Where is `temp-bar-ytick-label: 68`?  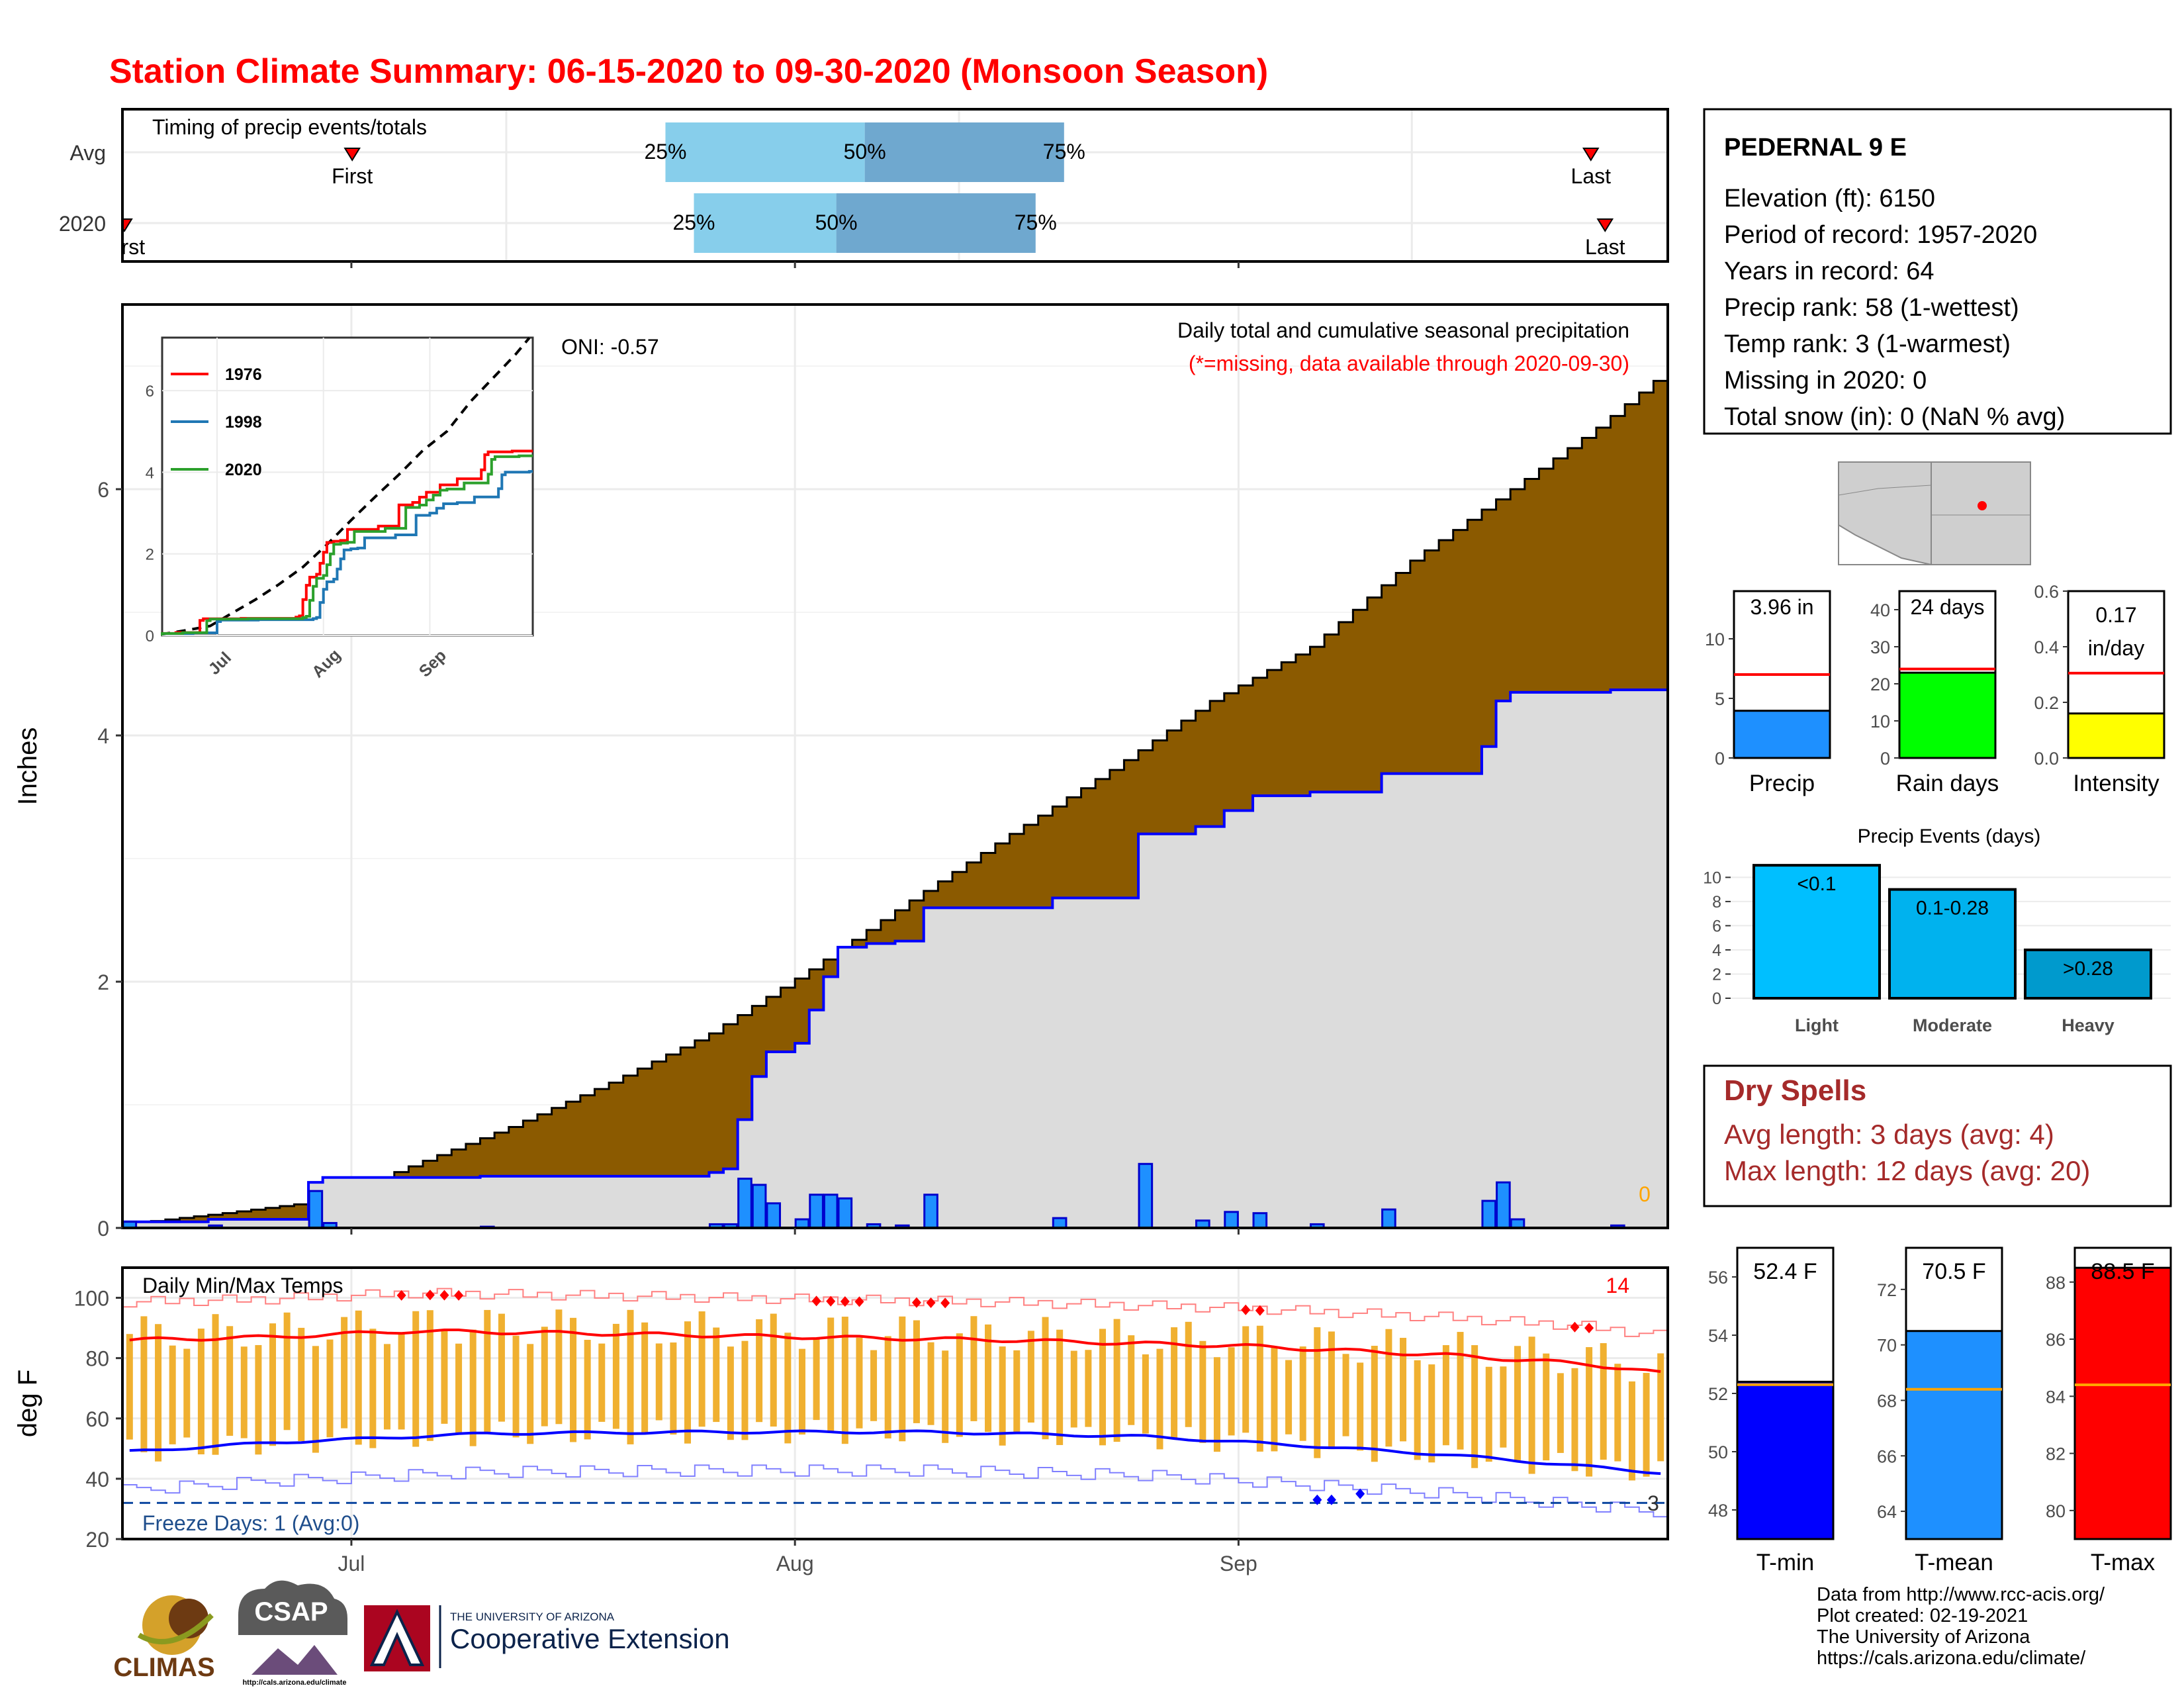 temp-bar-ytick-label: 68 is located at coordinates (1887, 1401).